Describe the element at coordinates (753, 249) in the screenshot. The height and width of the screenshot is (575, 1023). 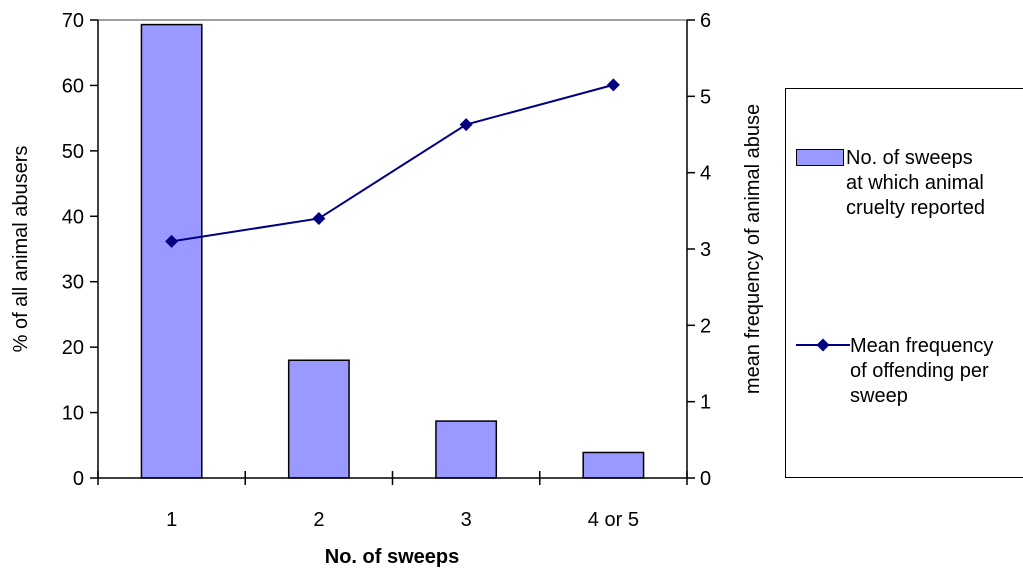
I see `right-axis-title: mean frequency of animal abuse` at that location.